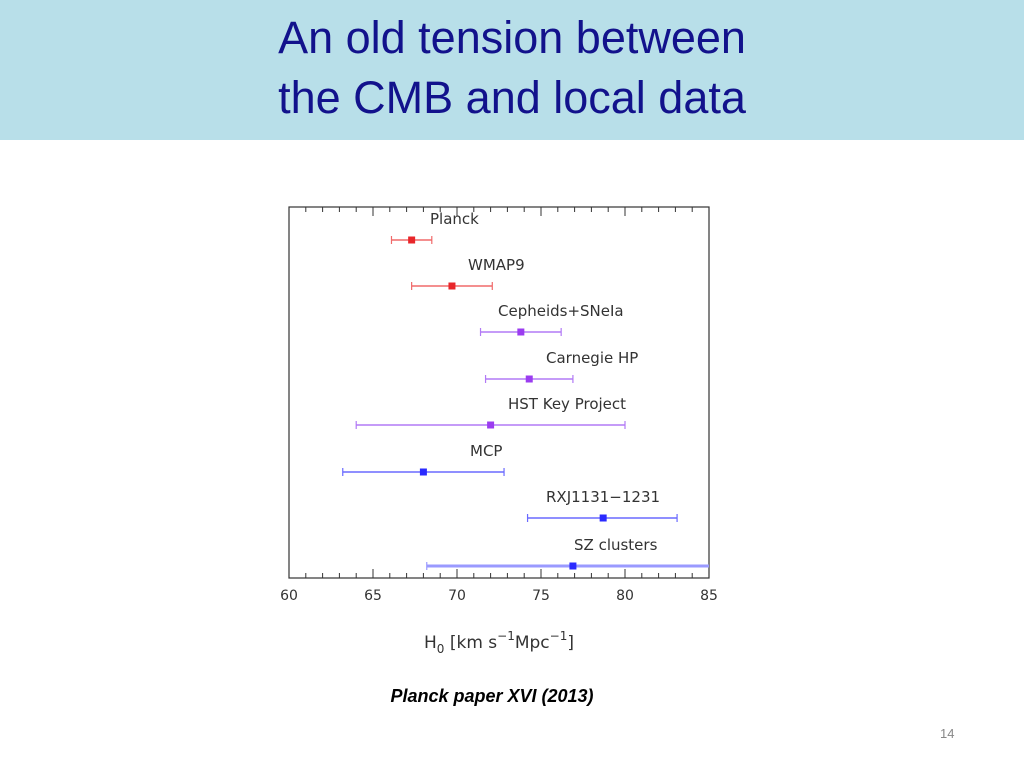  Describe the element at coordinates (567, 404) in the screenshot. I see `point-label: HST Key Project` at that location.